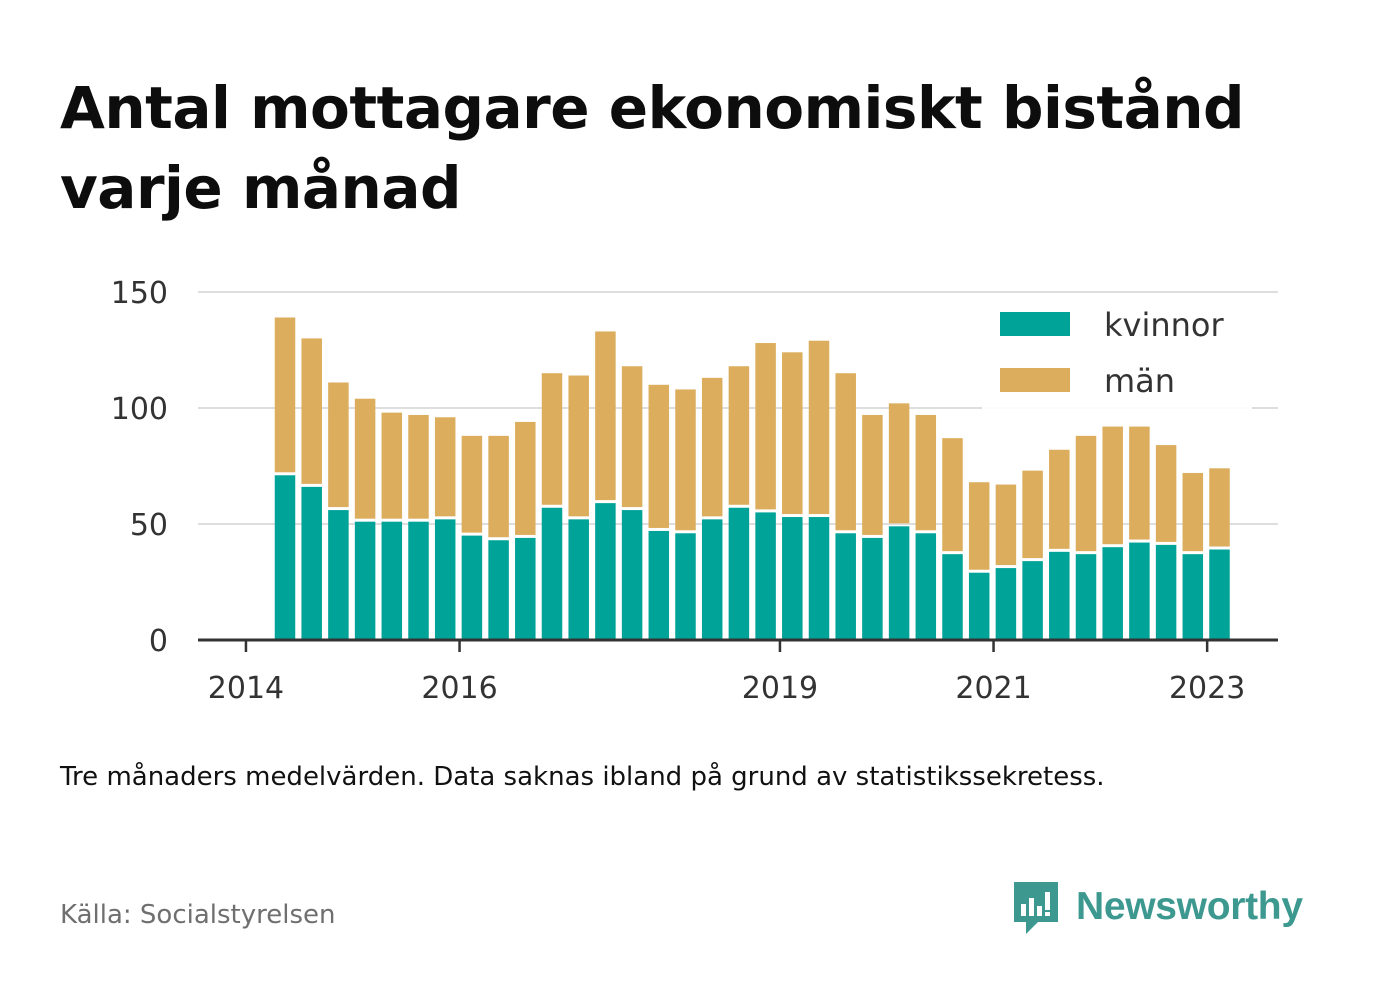 The width and height of the screenshot is (1382, 999). Describe the element at coordinates (139, 409) in the screenshot. I see `y-tick-label: 100` at that location.